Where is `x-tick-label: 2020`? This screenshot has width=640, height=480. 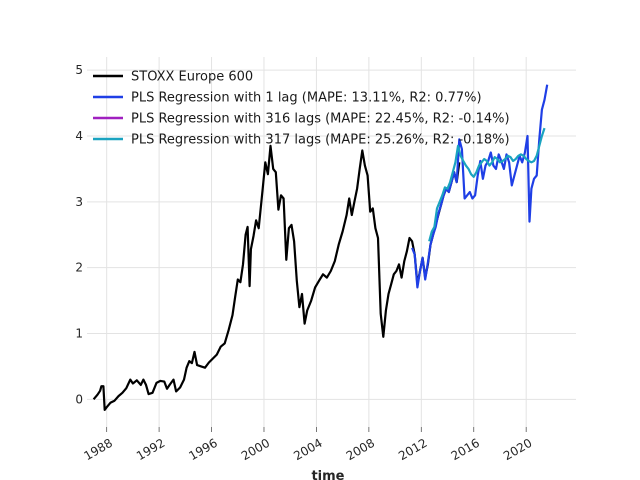 x-tick-label: 2020 is located at coordinates (517, 449).